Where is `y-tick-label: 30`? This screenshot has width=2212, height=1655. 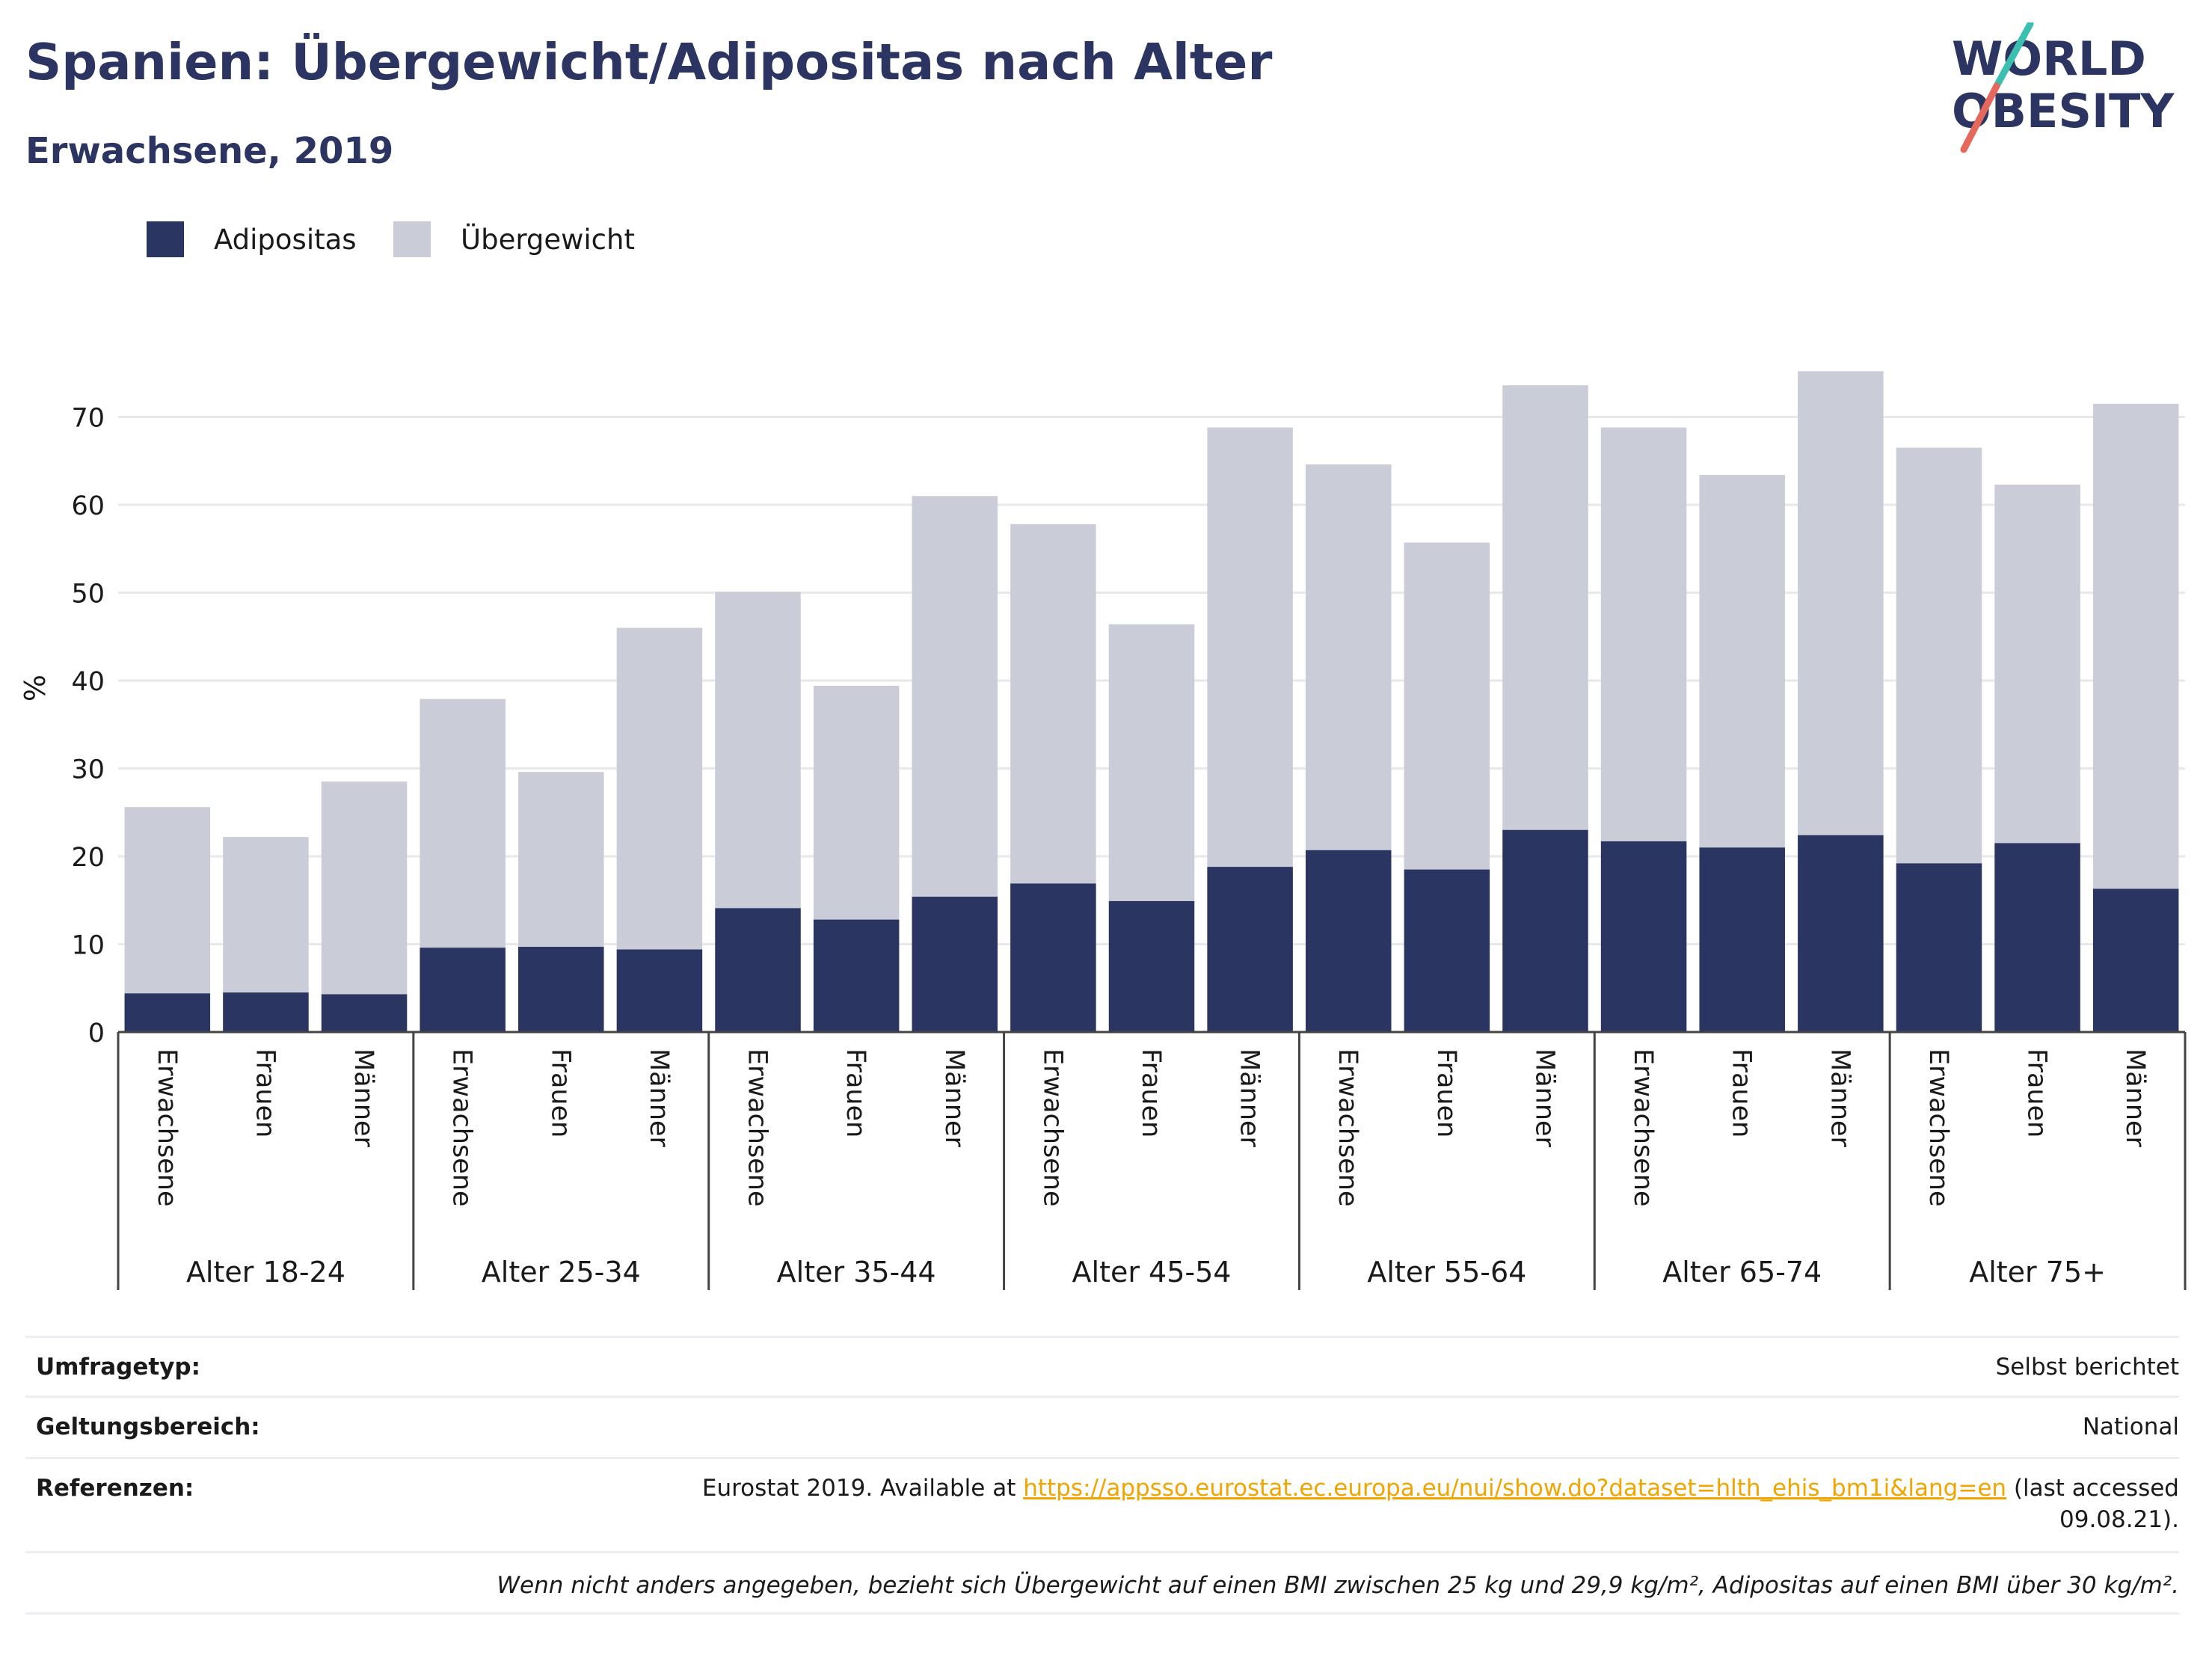 y-tick-label: 30 is located at coordinates (88, 770).